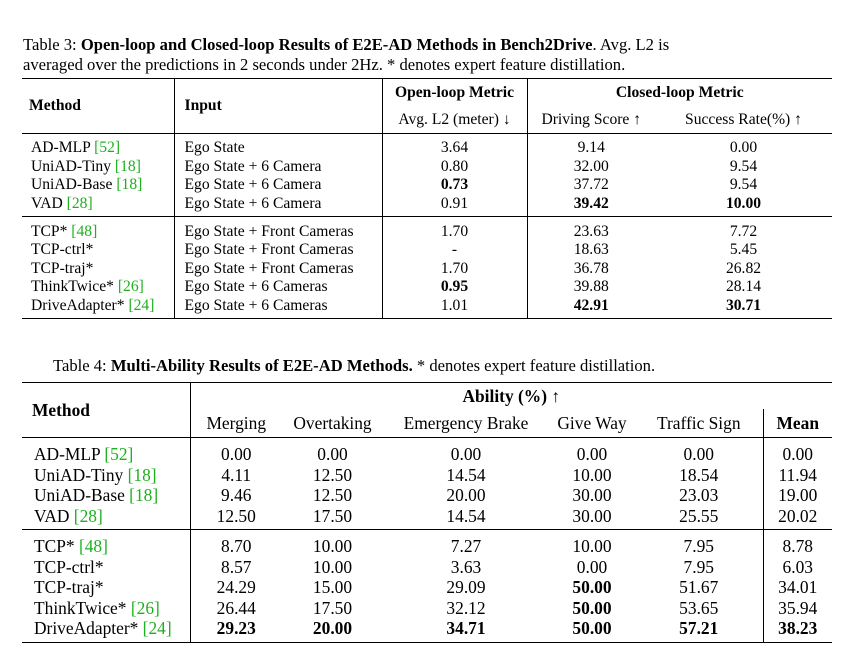 The image size is (850, 656). What do you see at coordinates (590, 185) in the screenshot?
I see `driving-score-cell: 37.72` at bounding box center [590, 185].